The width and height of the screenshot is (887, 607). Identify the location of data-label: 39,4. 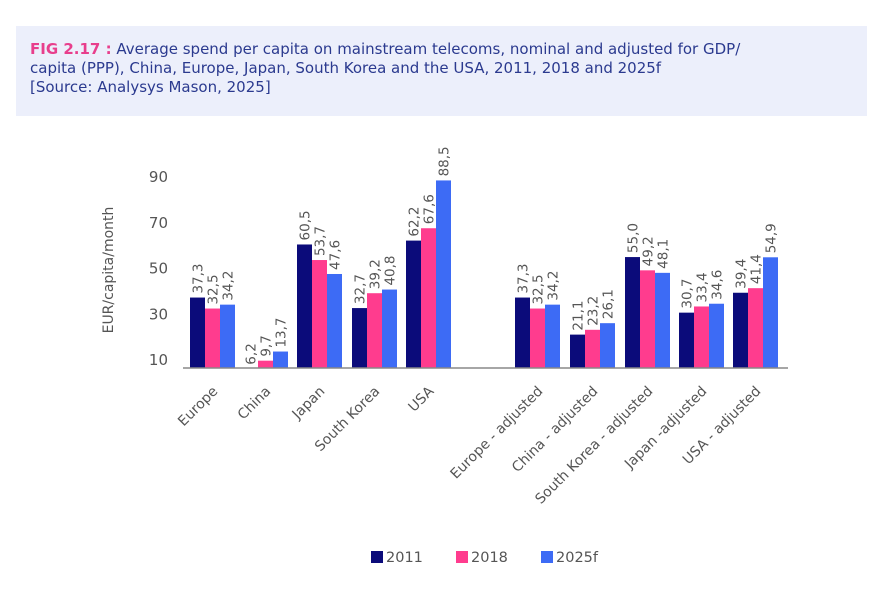
(742, 274).